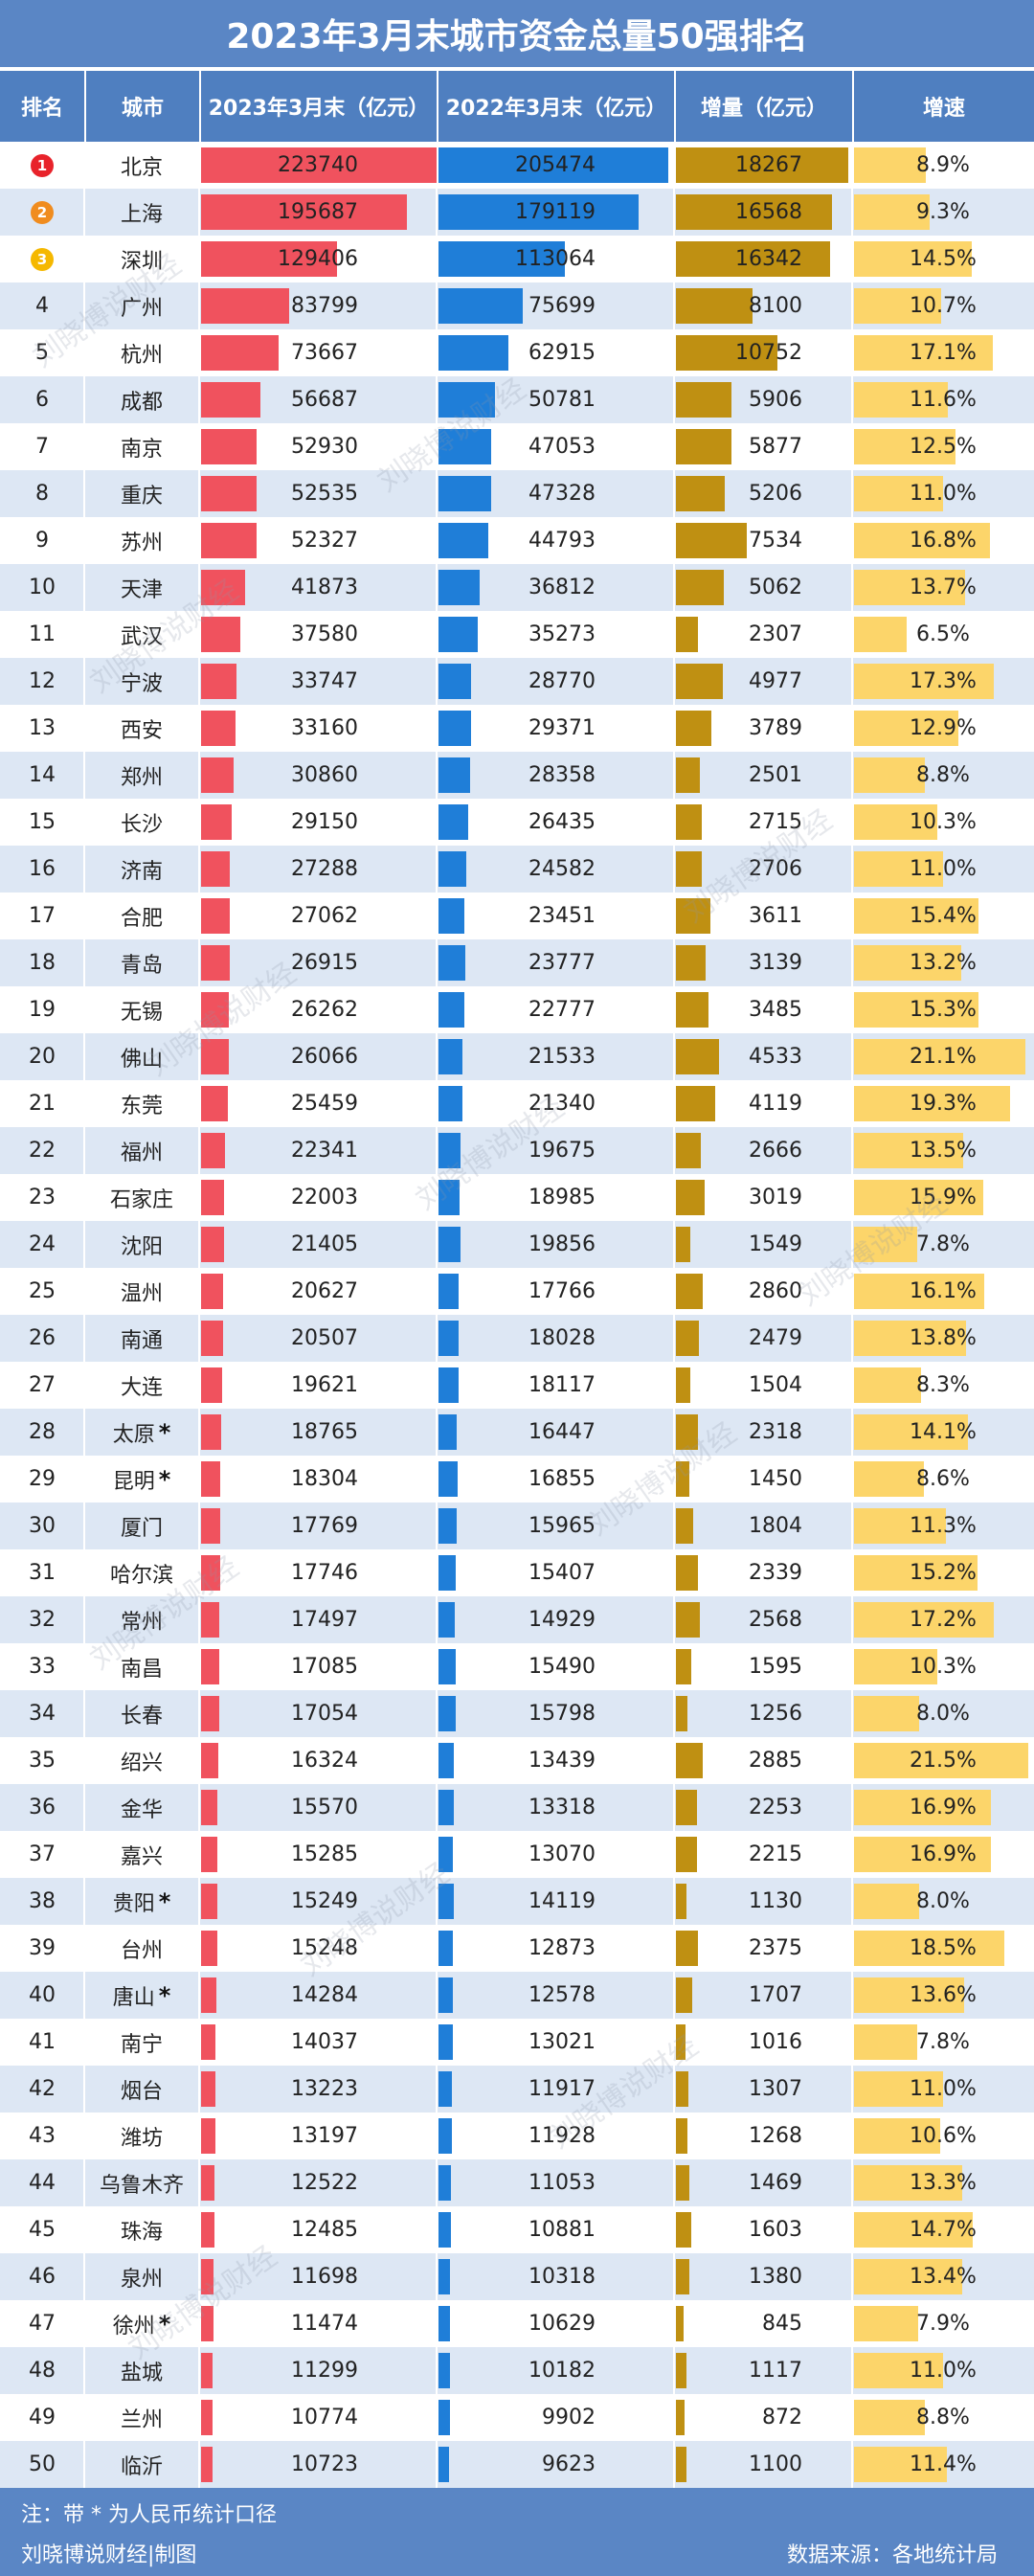  I want to click on rank-cell: 22, so click(42, 1151).